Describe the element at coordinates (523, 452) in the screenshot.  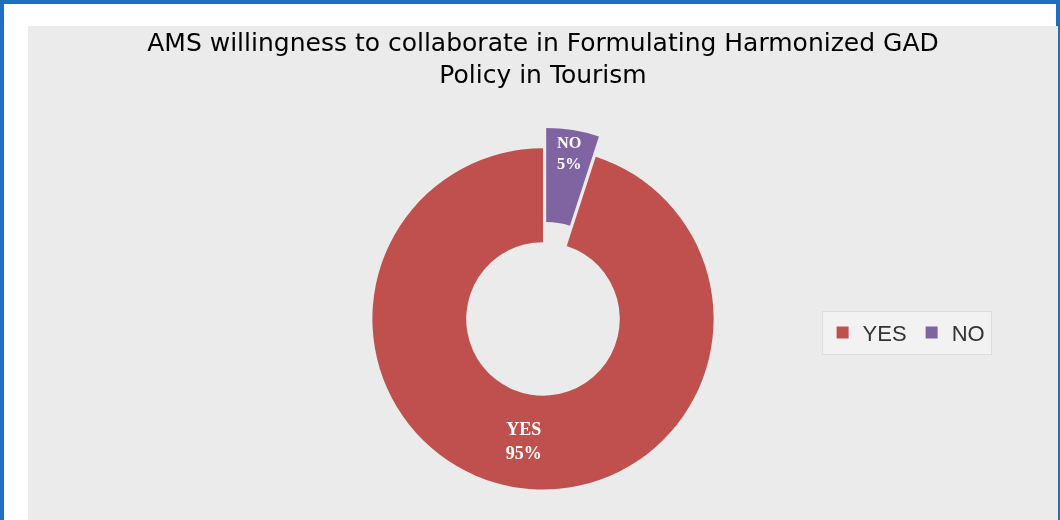
I see `data-label: 95%` at that location.